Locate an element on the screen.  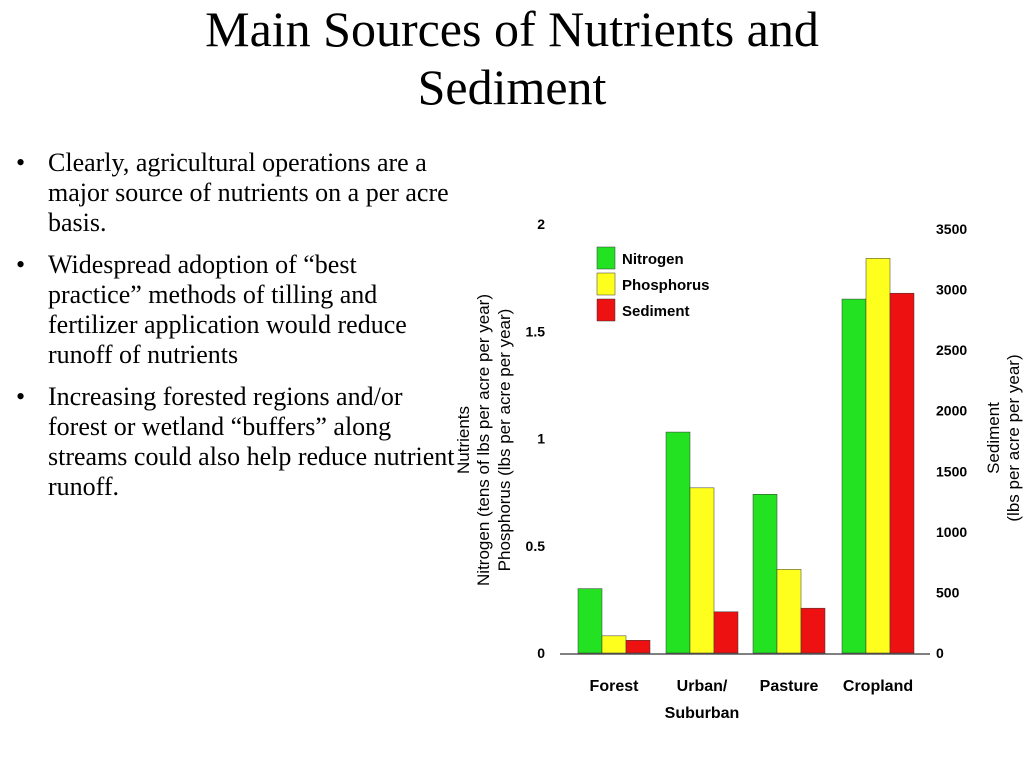
left-axis-tick: 1 is located at coordinates (541, 439).